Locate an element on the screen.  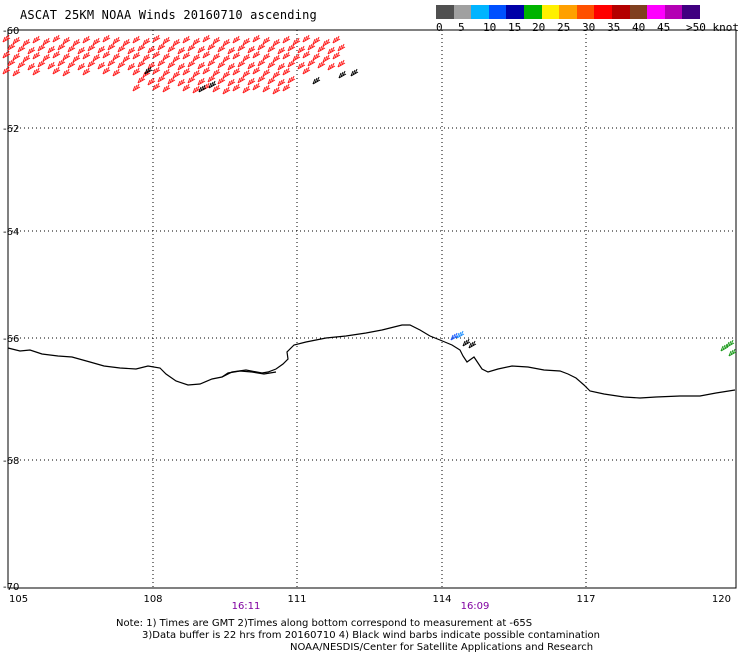
legend-label: 30 is located at coordinates (589, 27).